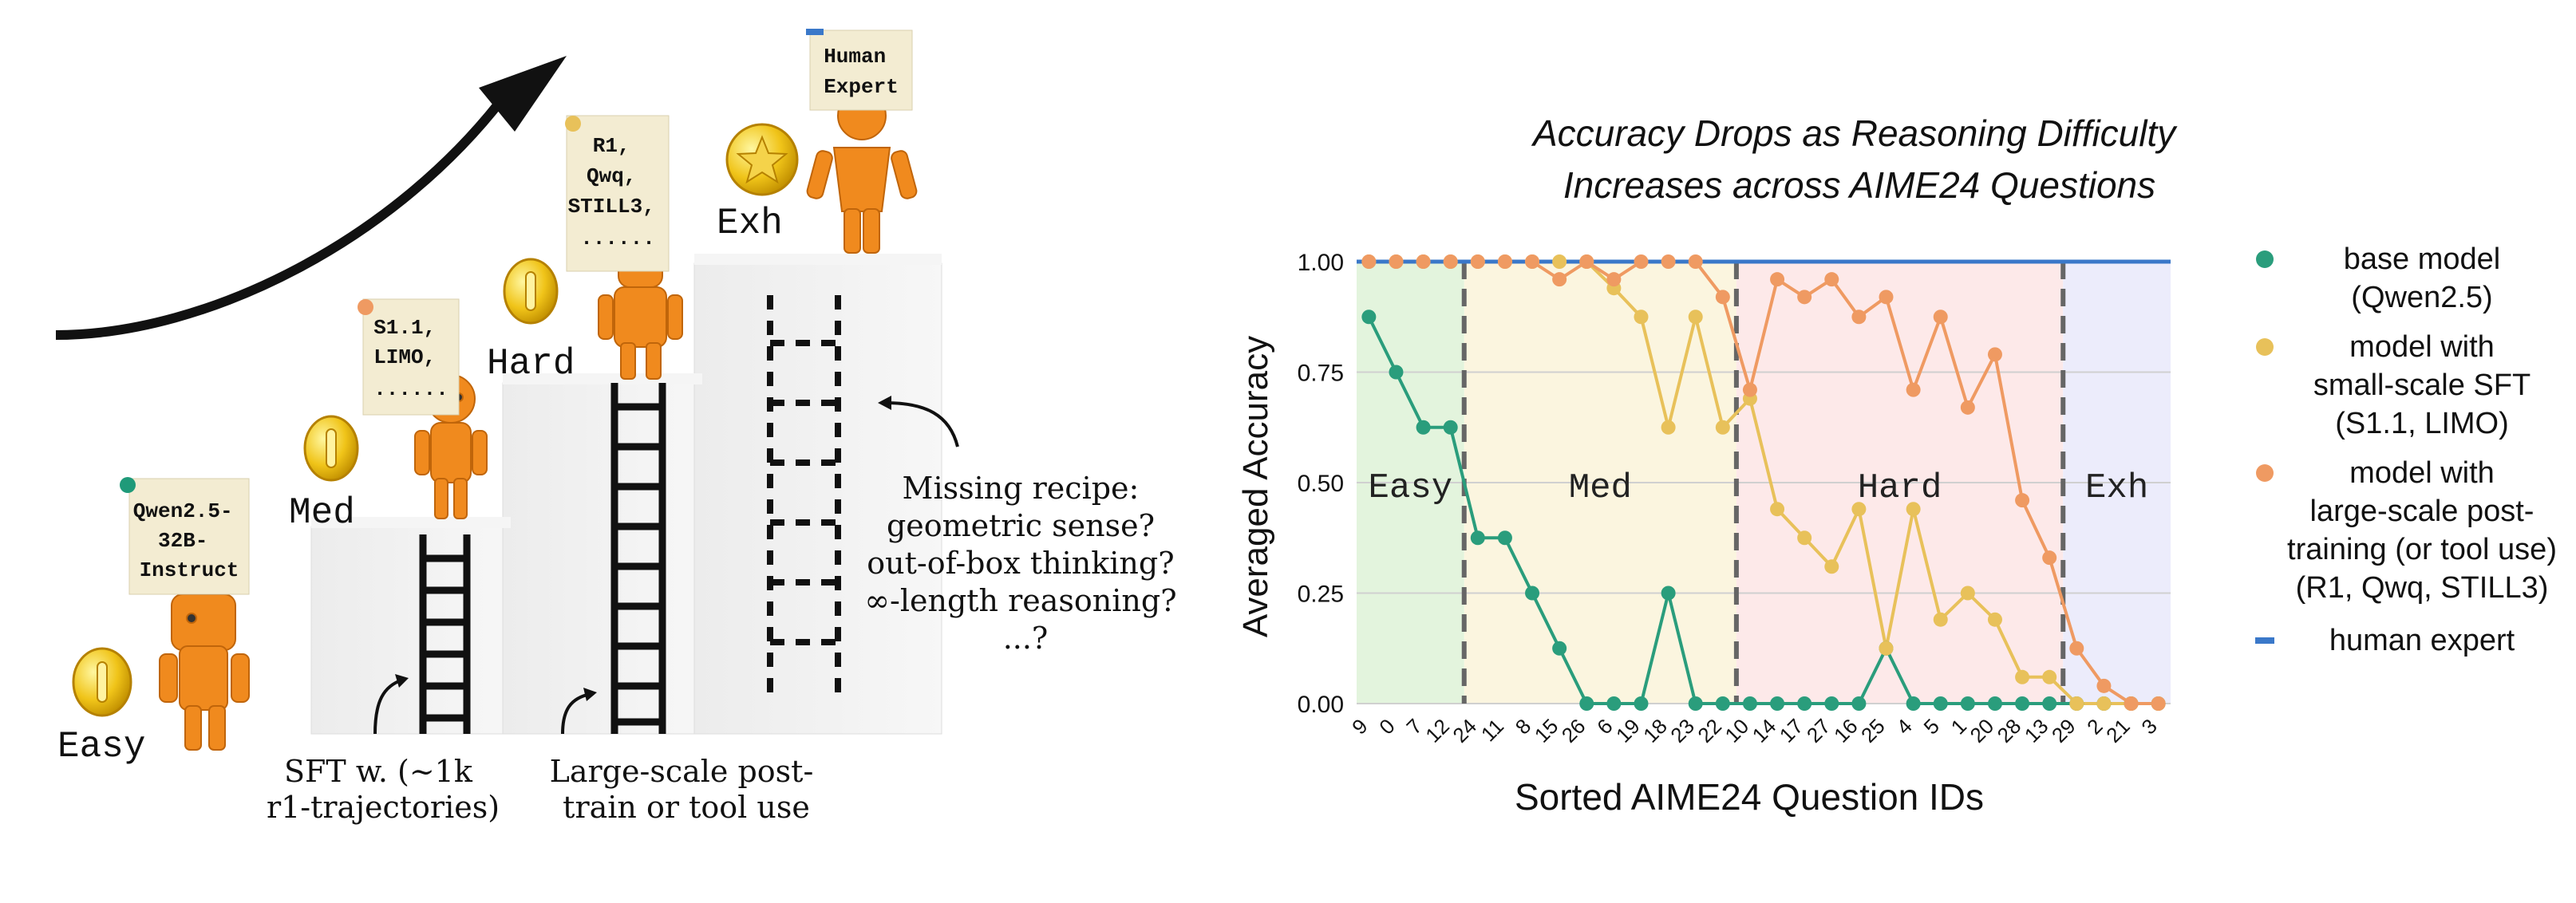 This screenshot has height=903, width=2576. Describe the element at coordinates (1903, 726) in the screenshot. I see `x-tick-label: 4` at that location.